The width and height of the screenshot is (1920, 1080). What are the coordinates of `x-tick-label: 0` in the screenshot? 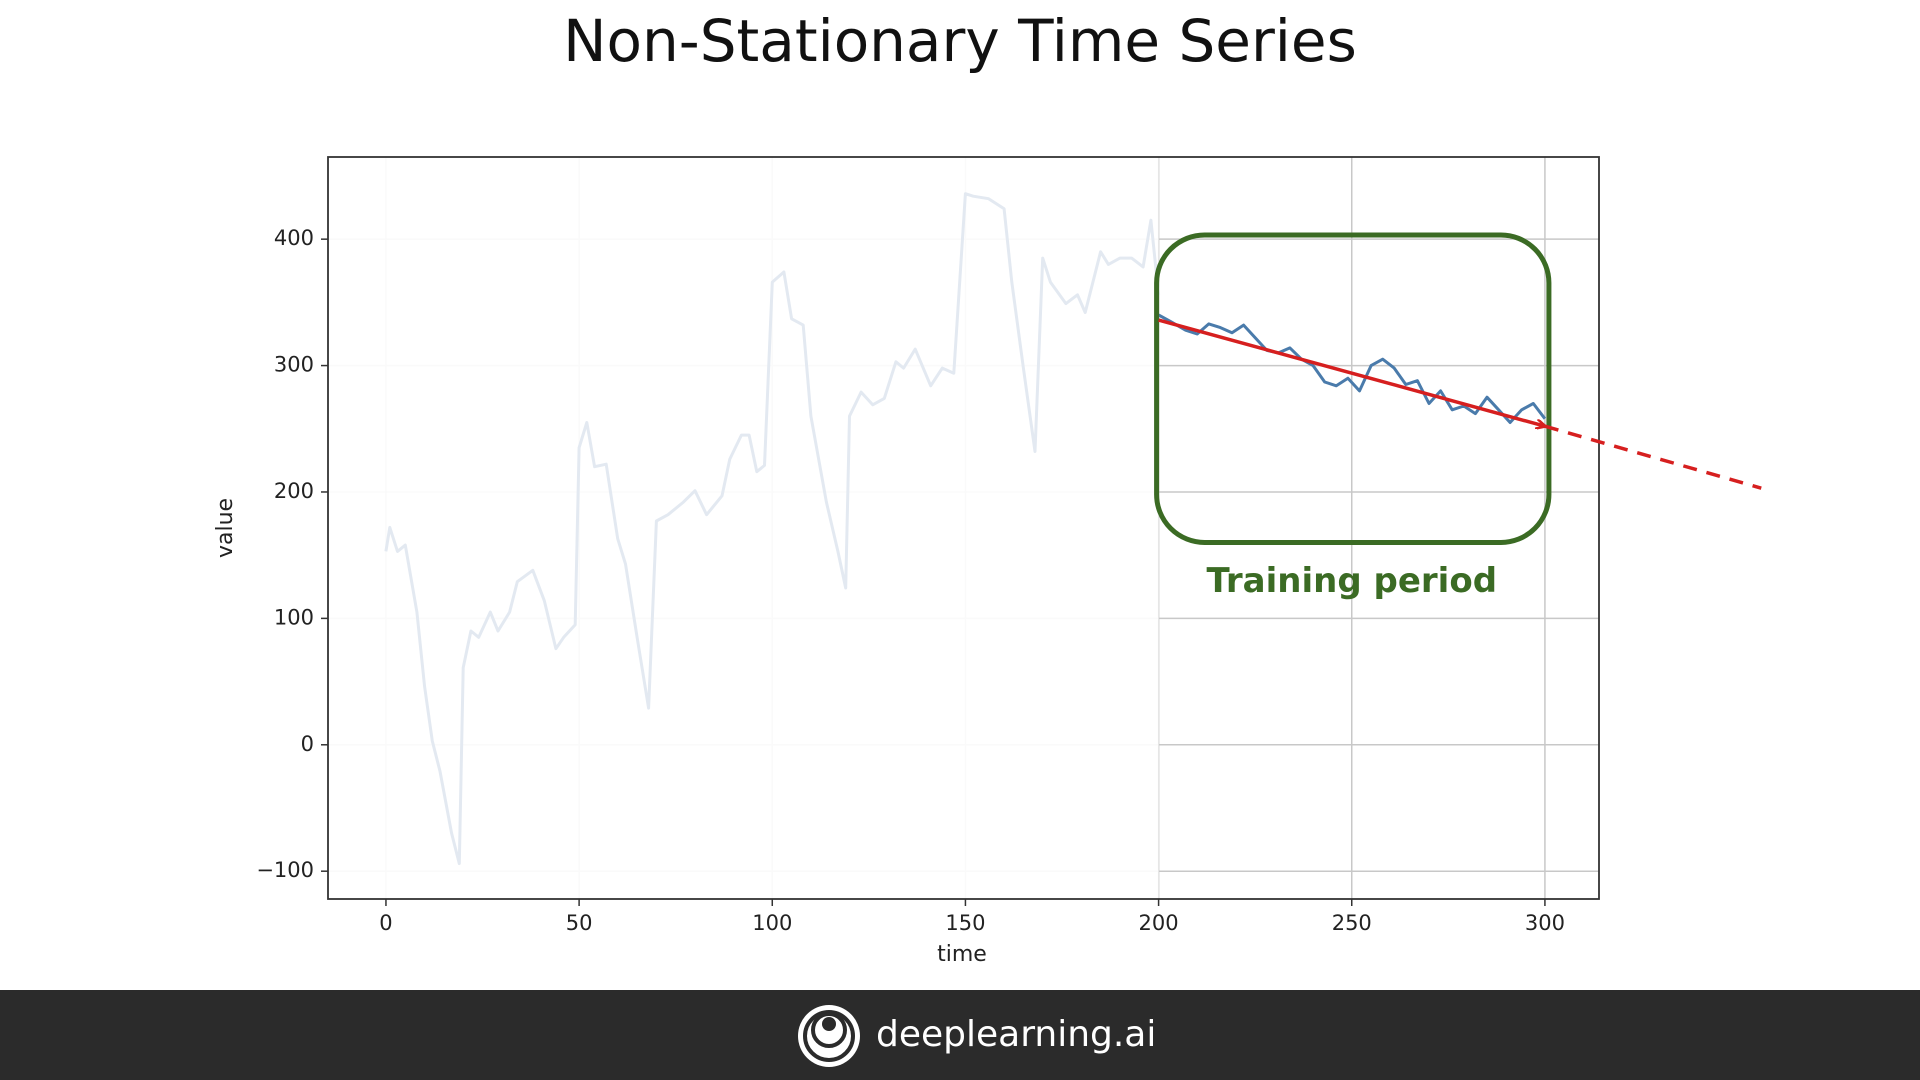 It's located at (385, 923).